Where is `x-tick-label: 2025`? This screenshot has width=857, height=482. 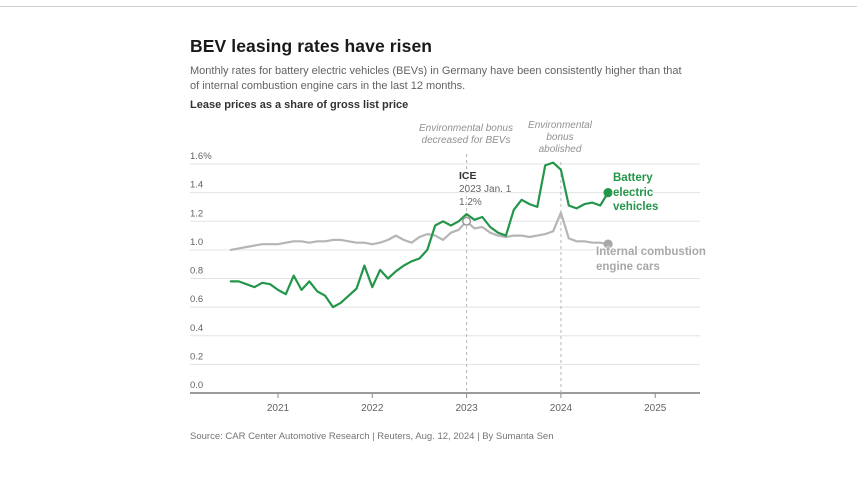
x-tick-label: 2025 is located at coordinates (655, 408).